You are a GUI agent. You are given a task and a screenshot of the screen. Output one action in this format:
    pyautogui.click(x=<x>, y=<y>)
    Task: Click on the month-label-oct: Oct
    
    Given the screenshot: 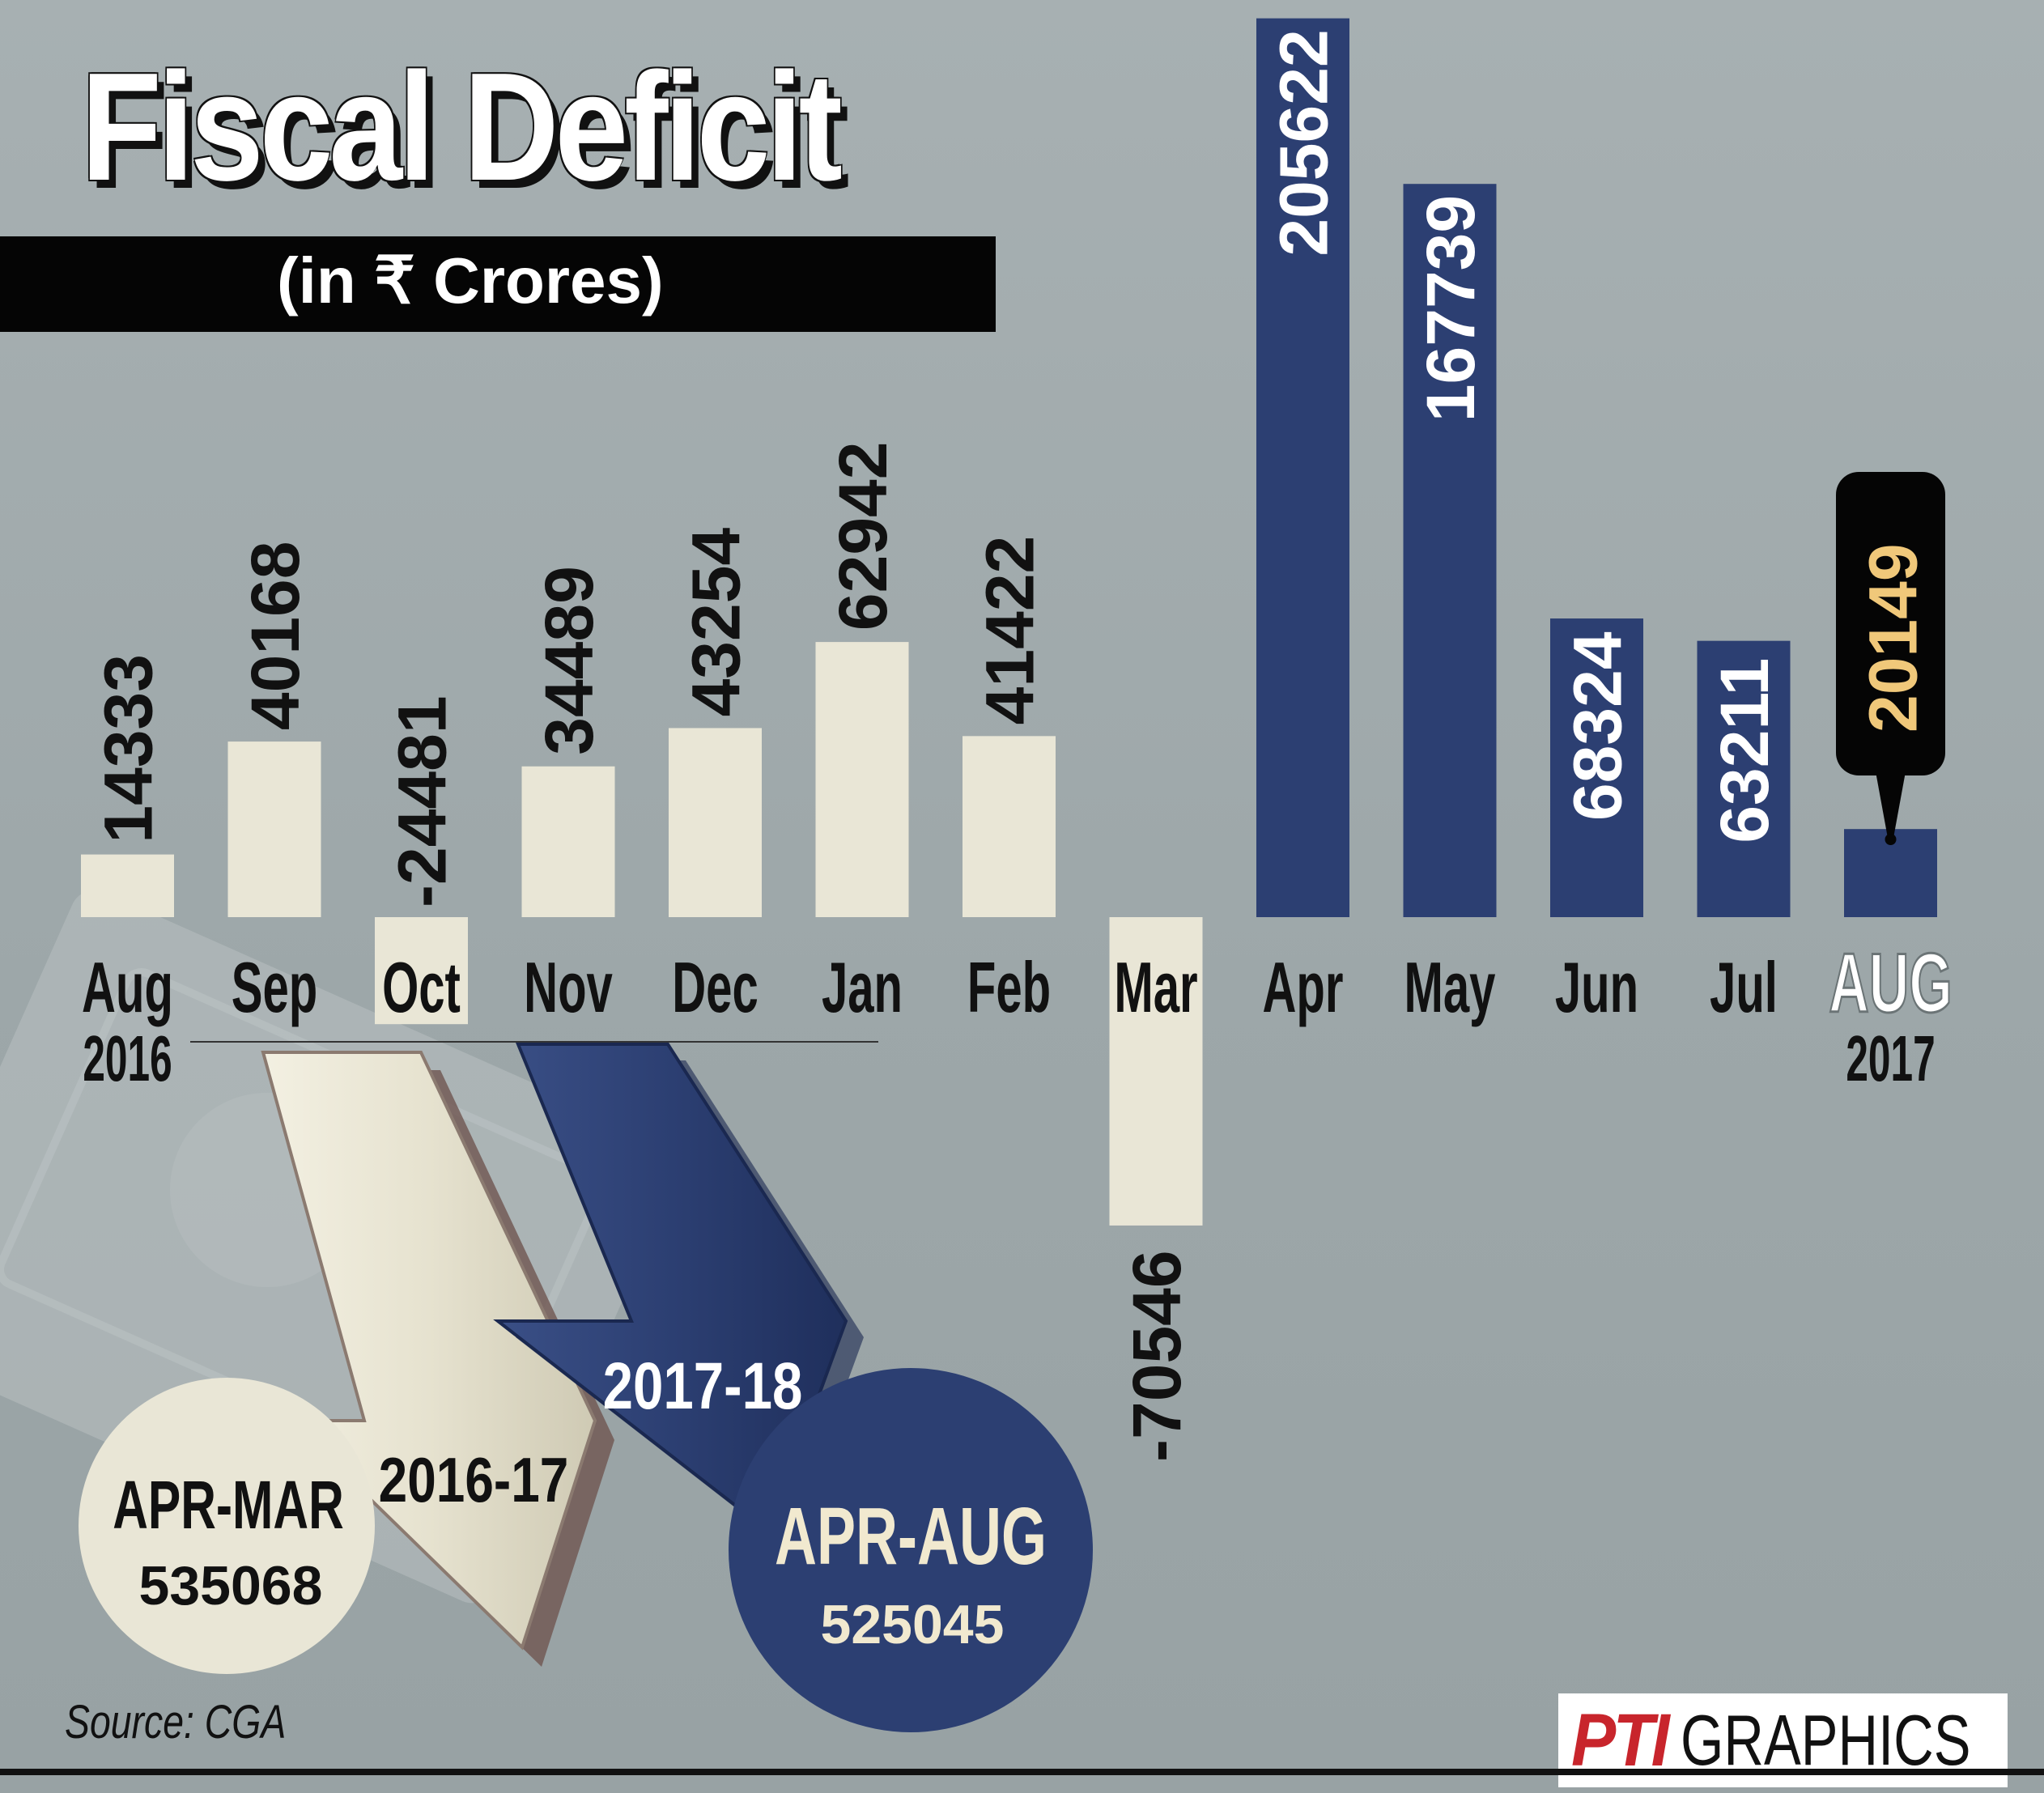 What is the action you would take?
    pyautogui.click(x=421, y=987)
    